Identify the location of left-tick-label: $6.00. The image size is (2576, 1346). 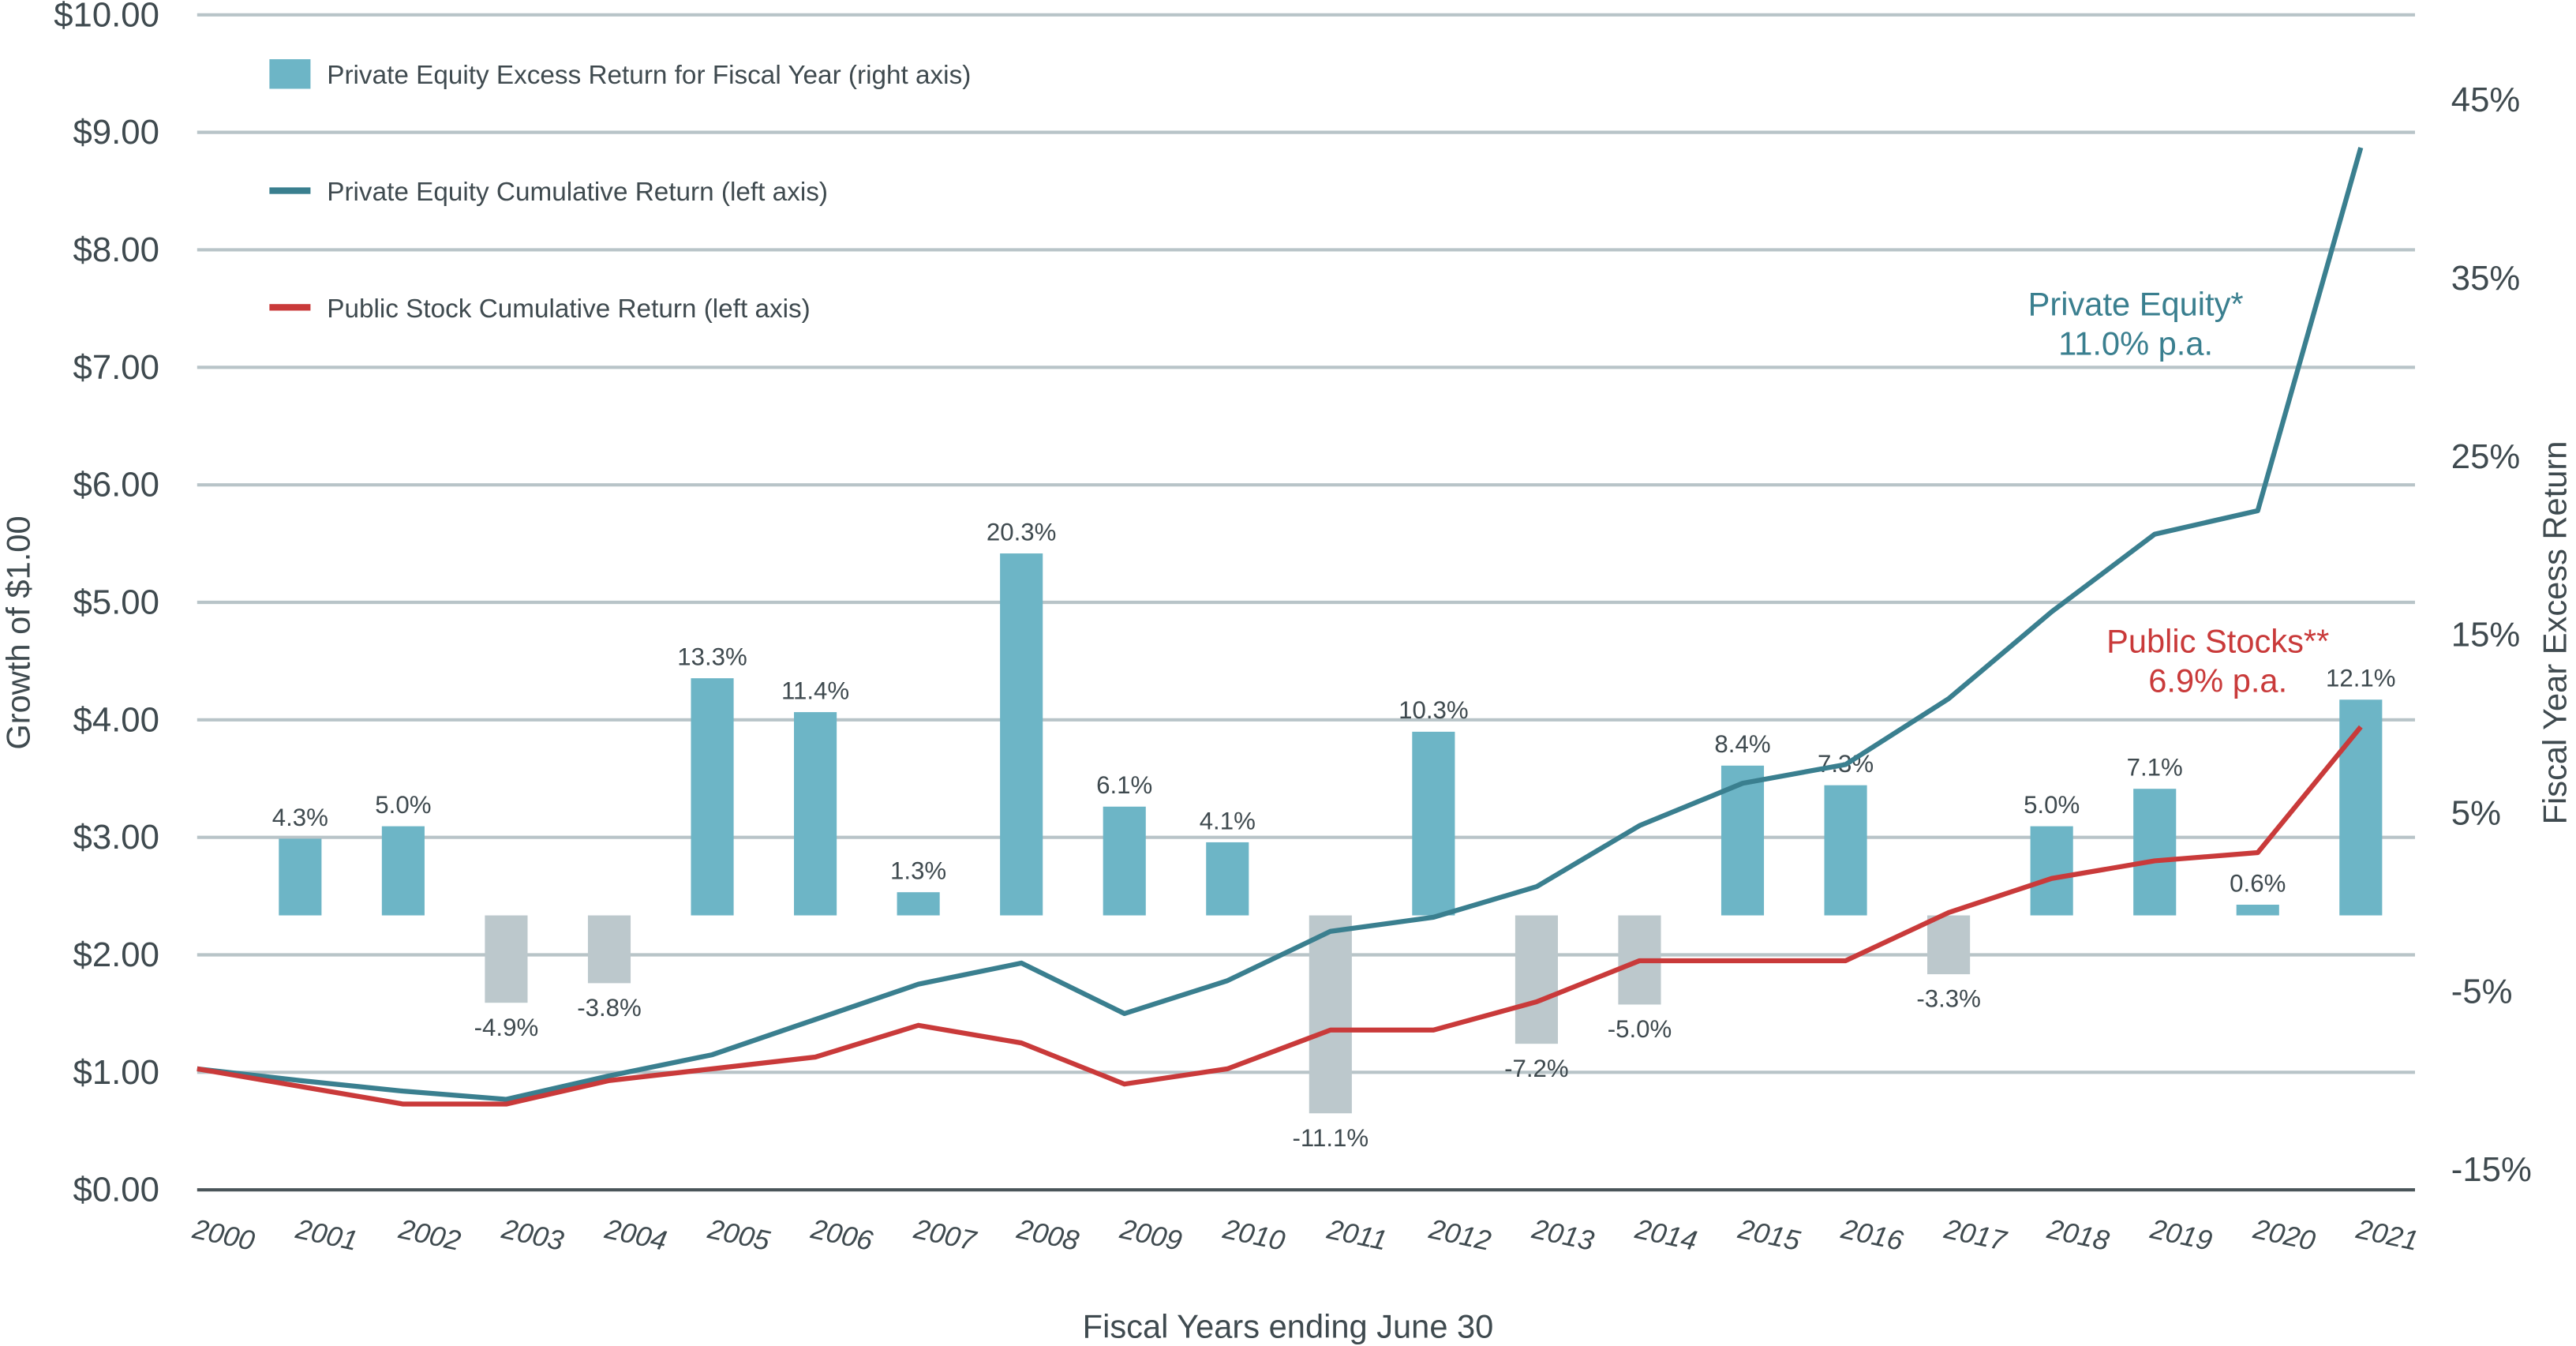
(116, 485).